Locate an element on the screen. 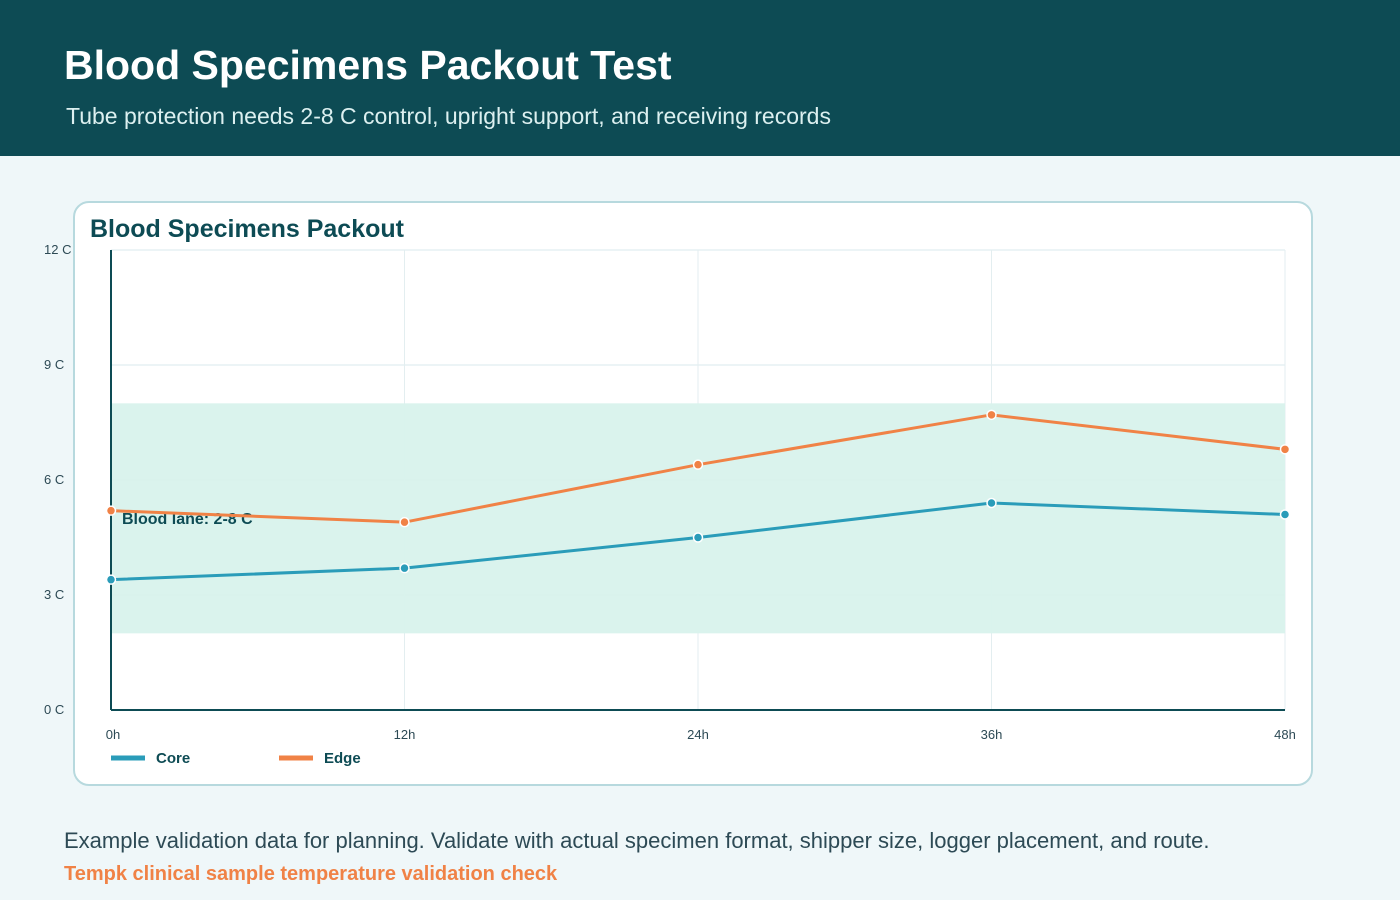 The height and width of the screenshot is (900, 1400). legend-label-core: Core is located at coordinates (173, 758).